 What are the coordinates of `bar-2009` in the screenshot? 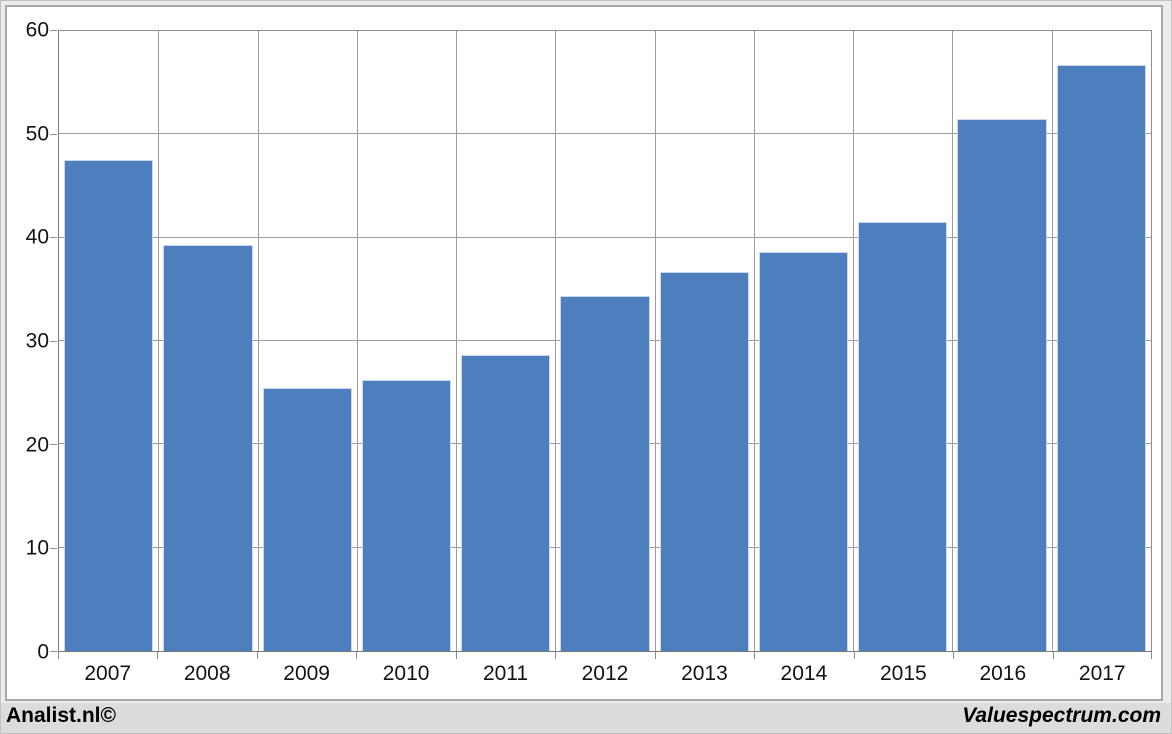 It's located at (307, 519).